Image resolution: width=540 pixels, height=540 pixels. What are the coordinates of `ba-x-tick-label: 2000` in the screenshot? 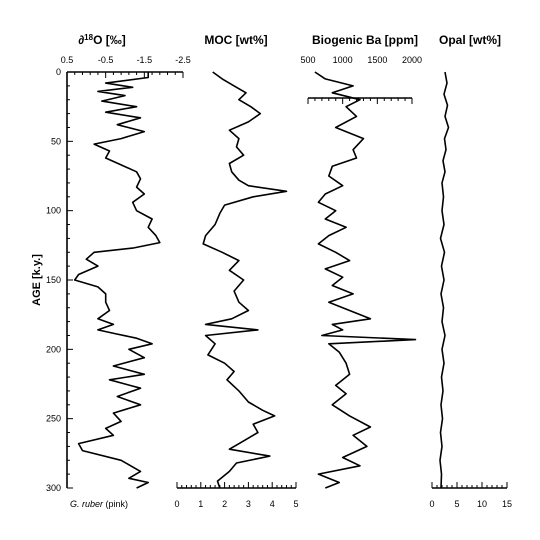 It's located at (412, 60).